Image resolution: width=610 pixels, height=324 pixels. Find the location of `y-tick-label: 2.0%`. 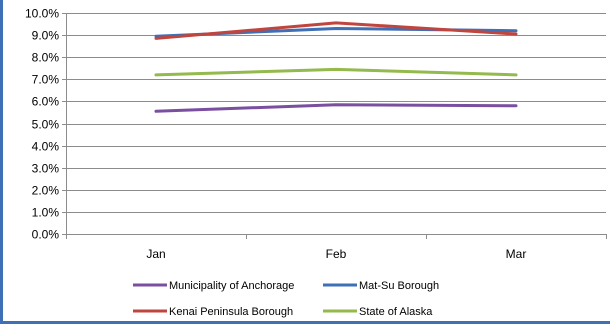

y-tick-label: 2.0% is located at coordinates (46, 191).